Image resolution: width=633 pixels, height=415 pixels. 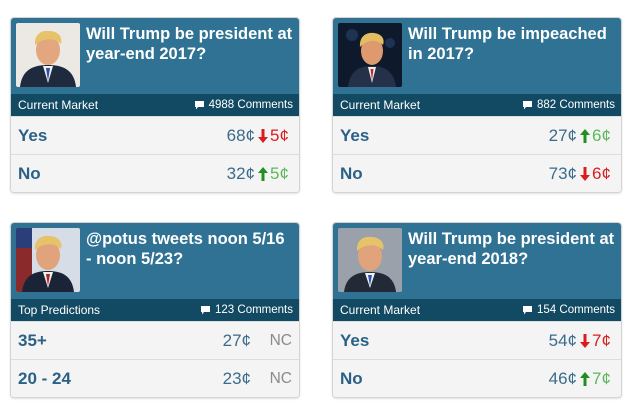 What do you see at coordinates (254, 310) in the screenshot?
I see `comments-count: 123 Comments` at bounding box center [254, 310].